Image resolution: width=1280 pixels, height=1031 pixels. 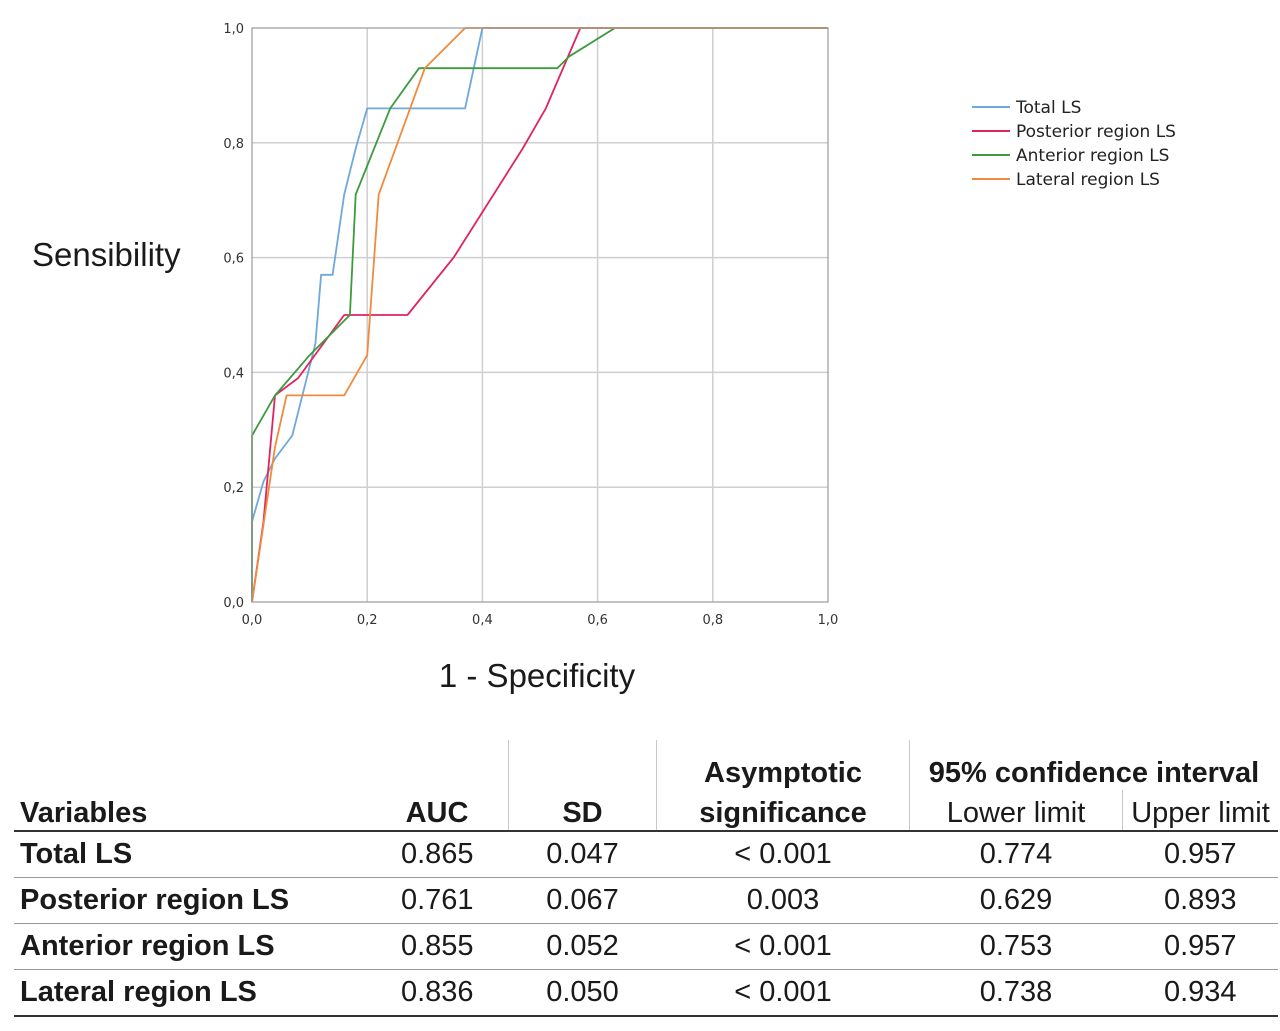 What do you see at coordinates (106, 254) in the screenshot?
I see `y-axis-title: Sensibility` at bounding box center [106, 254].